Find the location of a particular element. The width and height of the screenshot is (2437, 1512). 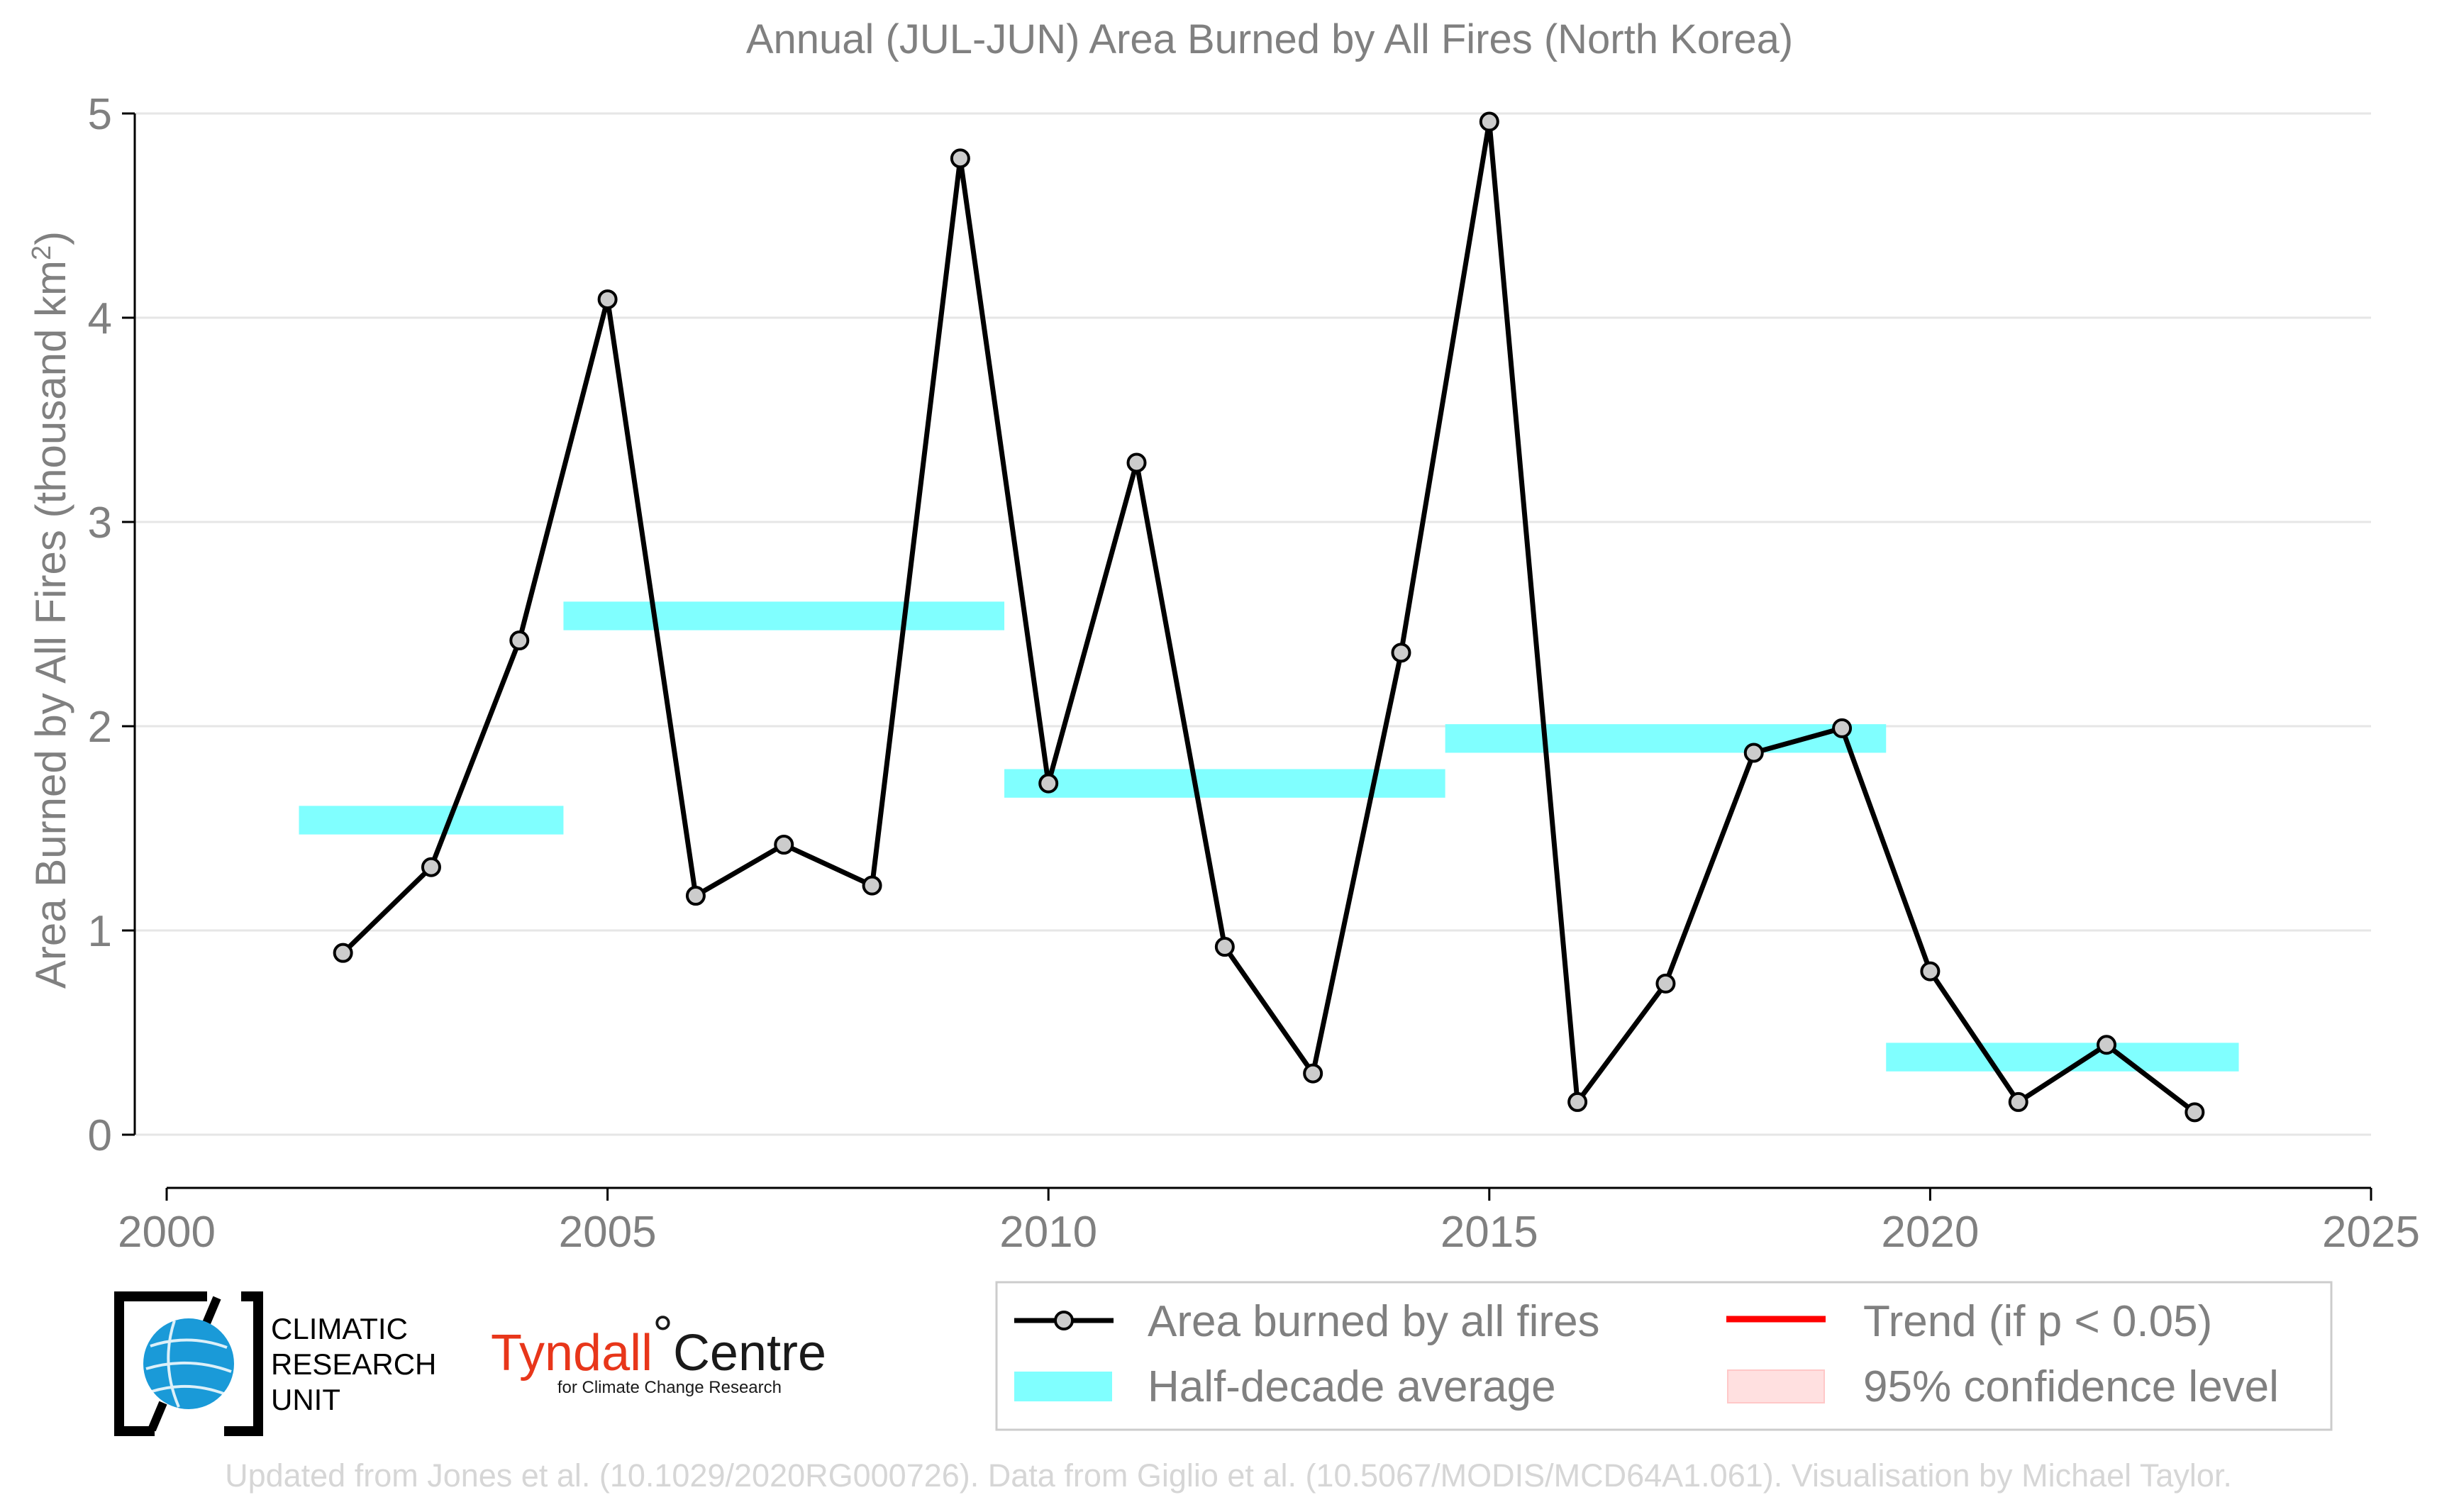

y-tick-label: 1 is located at coordinates (100, 932).